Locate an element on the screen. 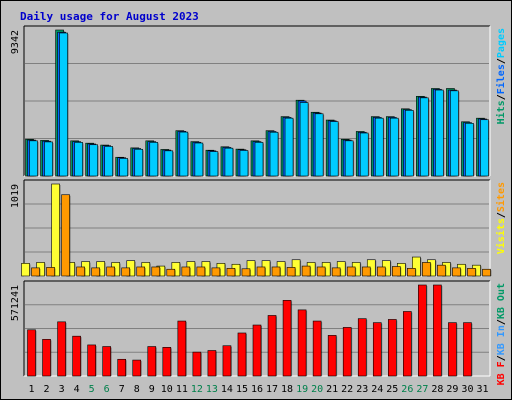 This screenshot has width=512, height=400. x-tick-label: 7 is located at coordinates (122, 389).